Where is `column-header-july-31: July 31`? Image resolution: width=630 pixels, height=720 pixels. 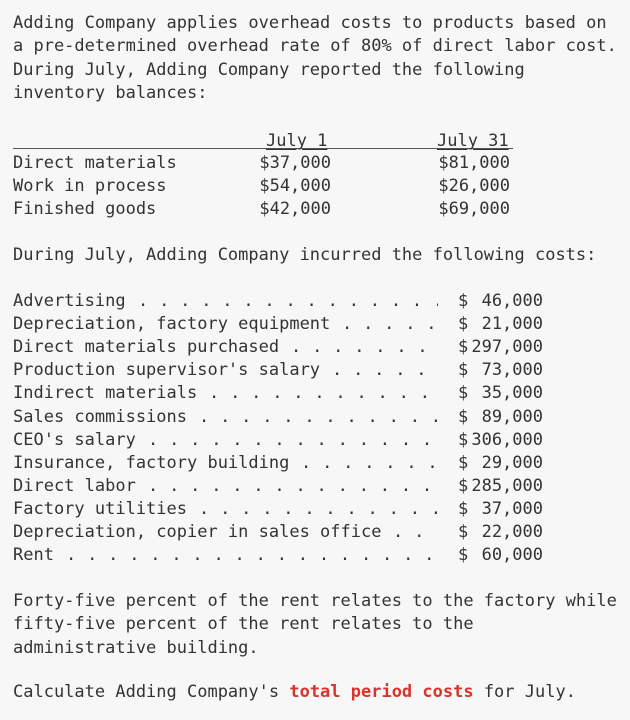 column-header-july-31: July 31 is located at coordinates (473, 141).